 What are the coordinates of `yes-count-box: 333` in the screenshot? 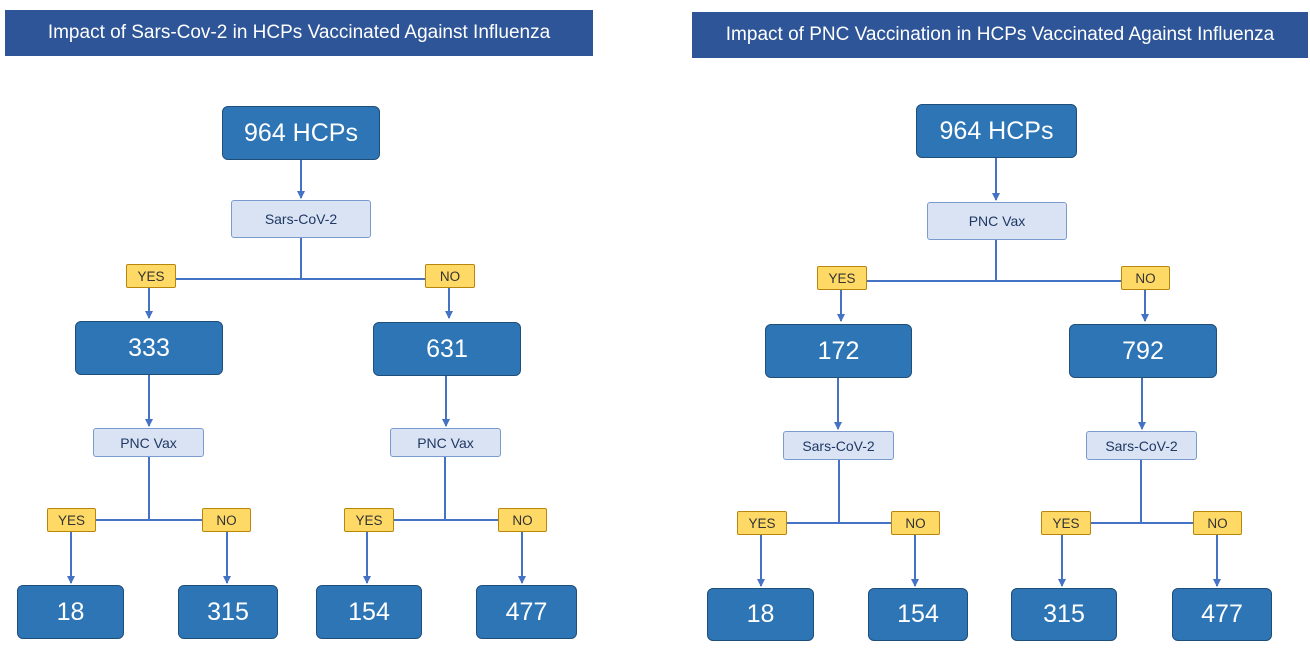 It's located at (149, 348).